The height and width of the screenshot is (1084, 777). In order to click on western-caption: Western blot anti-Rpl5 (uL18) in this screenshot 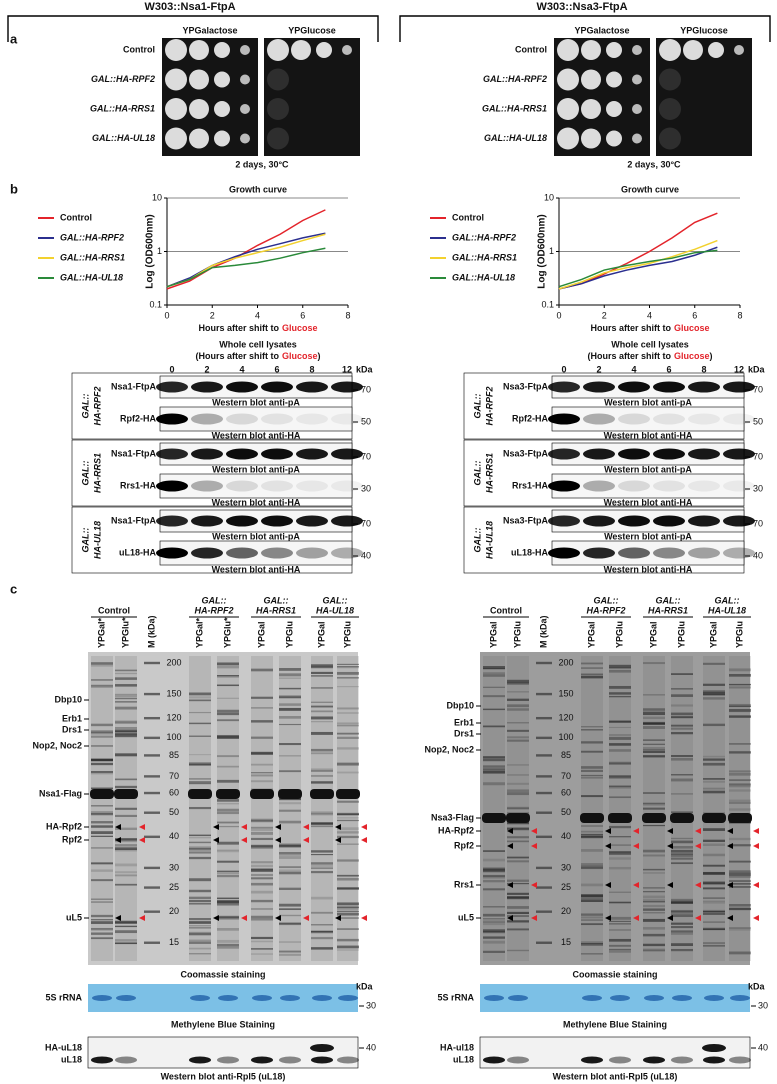, I will do `click(615, 1076)`.